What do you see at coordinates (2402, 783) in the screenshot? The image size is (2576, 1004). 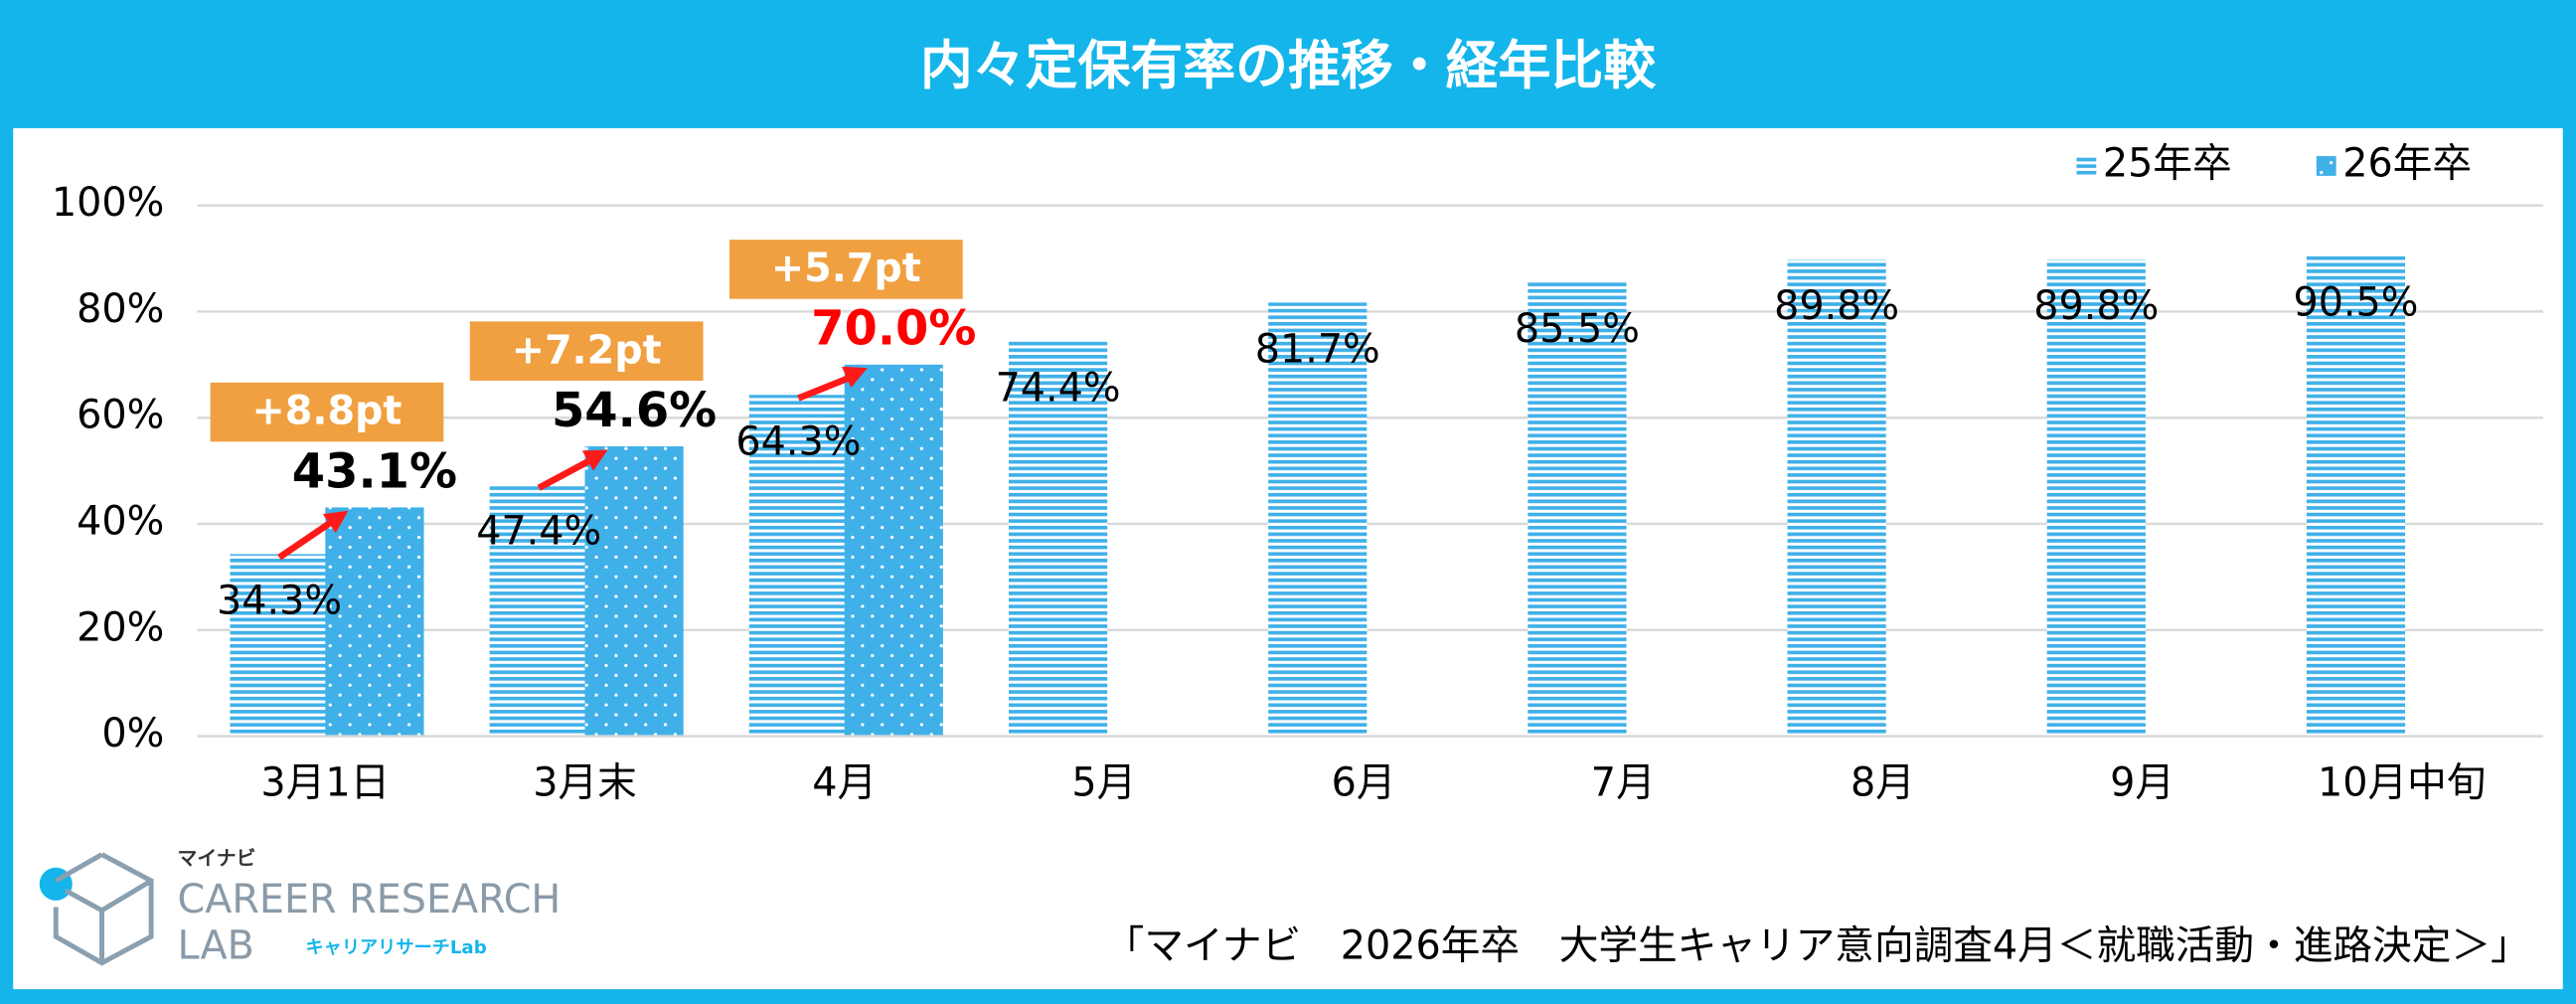 I see `x-tick-label: 10月中旬` at bounding box center [2402, 783].